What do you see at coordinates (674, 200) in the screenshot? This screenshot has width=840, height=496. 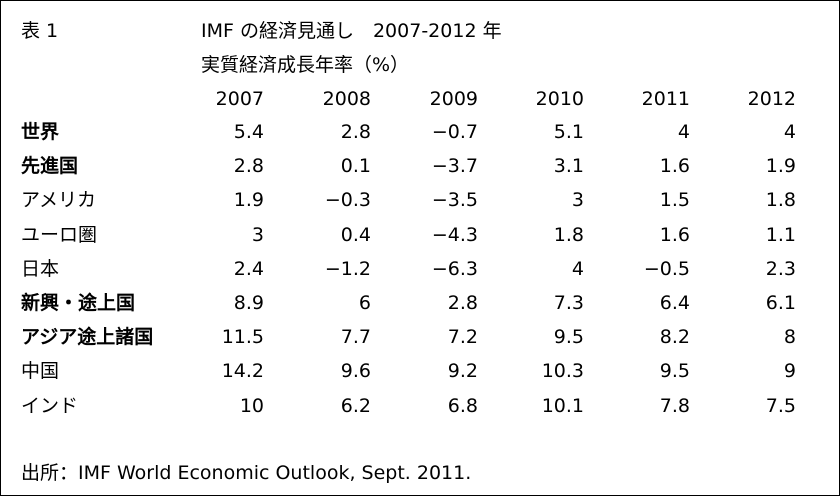 I see `table-cell: 1.5` at bounding box center [674, 200].